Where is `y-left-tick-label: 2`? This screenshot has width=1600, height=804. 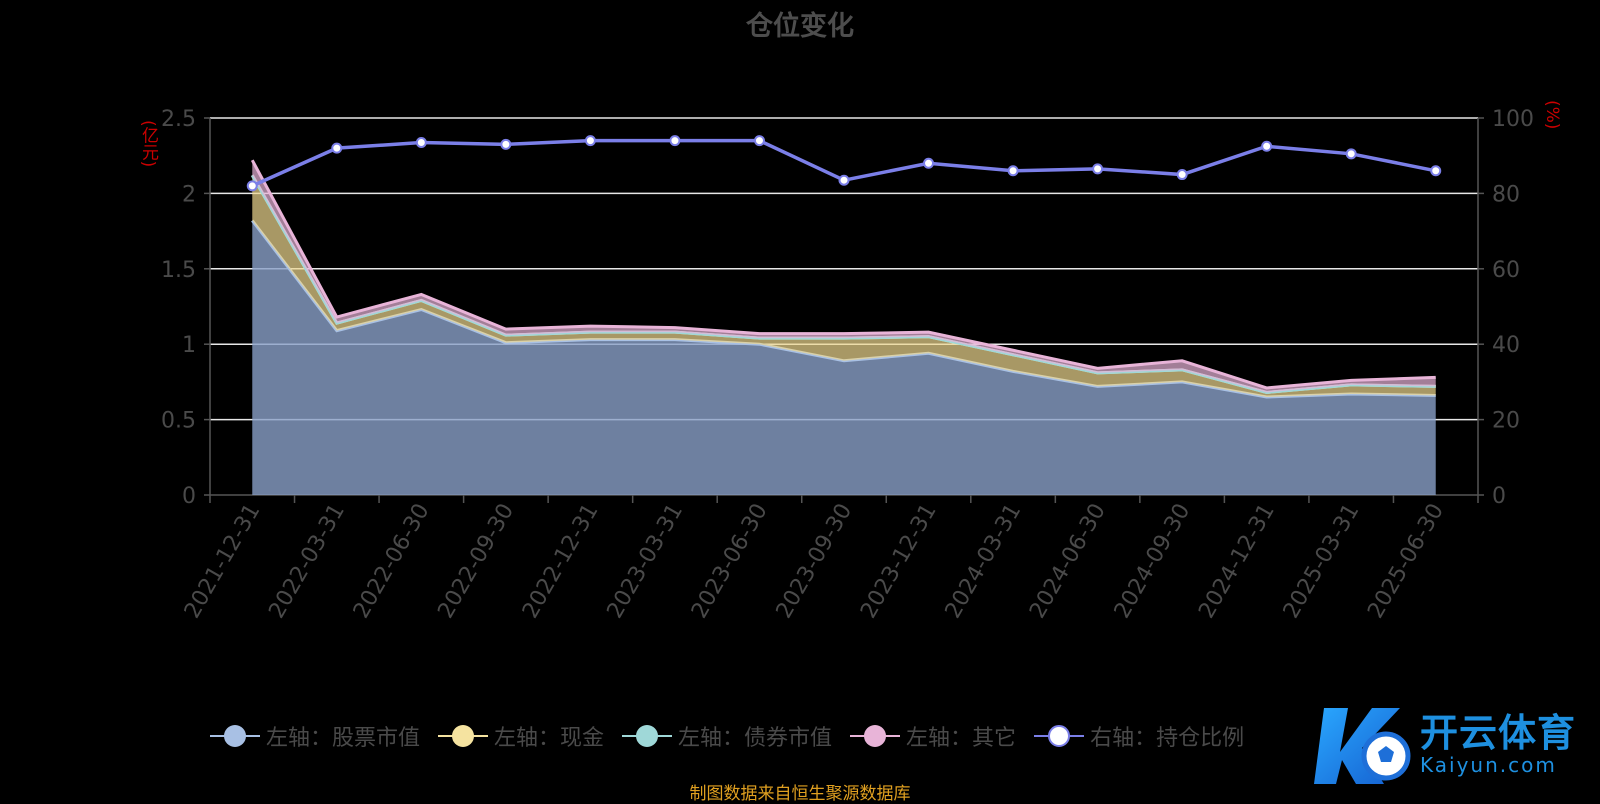 y-left-tick-label: 2 is located at coordinates (189, 194).